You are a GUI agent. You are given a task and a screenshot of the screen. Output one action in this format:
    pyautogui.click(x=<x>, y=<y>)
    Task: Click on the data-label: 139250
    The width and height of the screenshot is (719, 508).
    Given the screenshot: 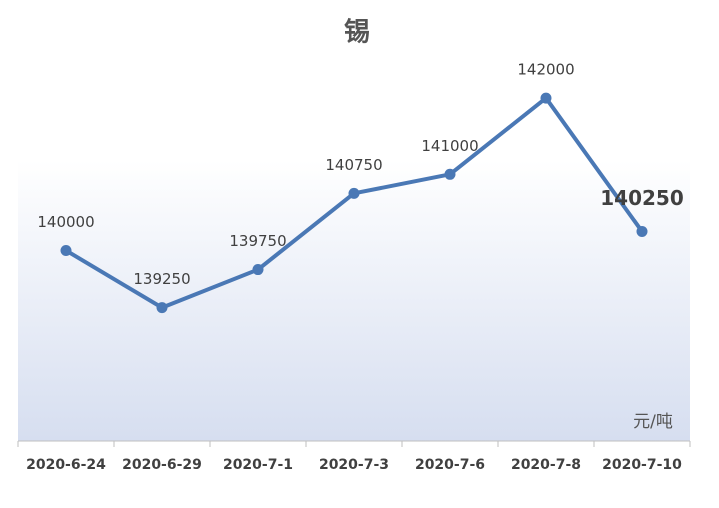 What is the action you would take?
    pyautogui.click(x=161, y=279)
    